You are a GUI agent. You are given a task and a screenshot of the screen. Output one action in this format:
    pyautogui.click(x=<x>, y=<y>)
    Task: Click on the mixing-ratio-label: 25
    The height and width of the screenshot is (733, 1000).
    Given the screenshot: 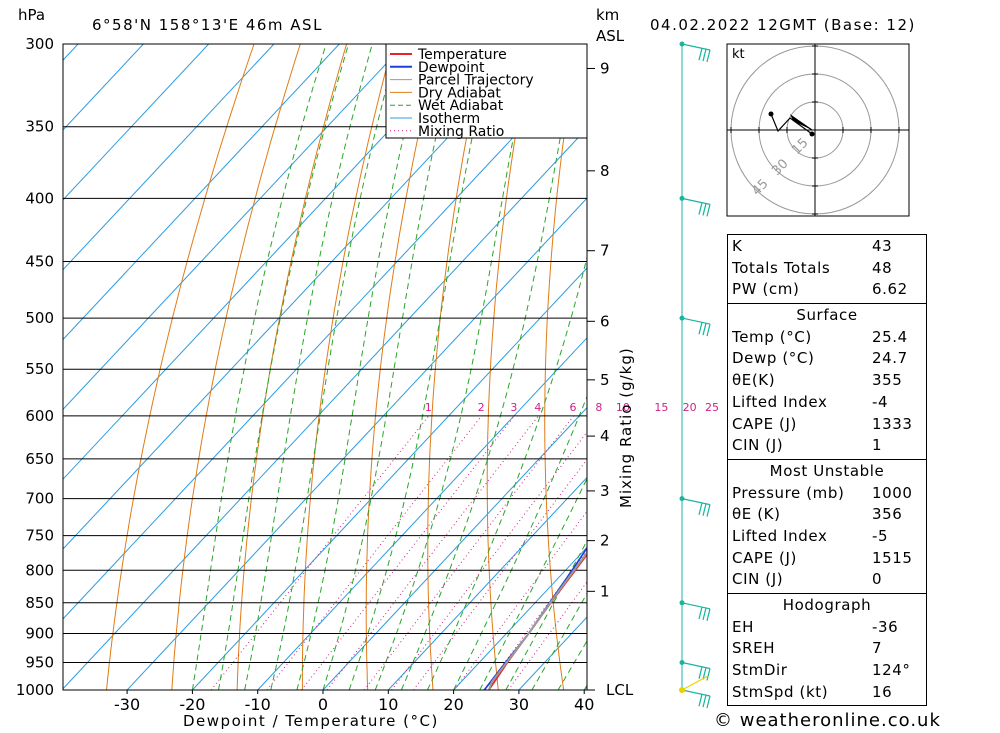 What is the action you would take?
    pyautogui.click(x=712, y=407)
    